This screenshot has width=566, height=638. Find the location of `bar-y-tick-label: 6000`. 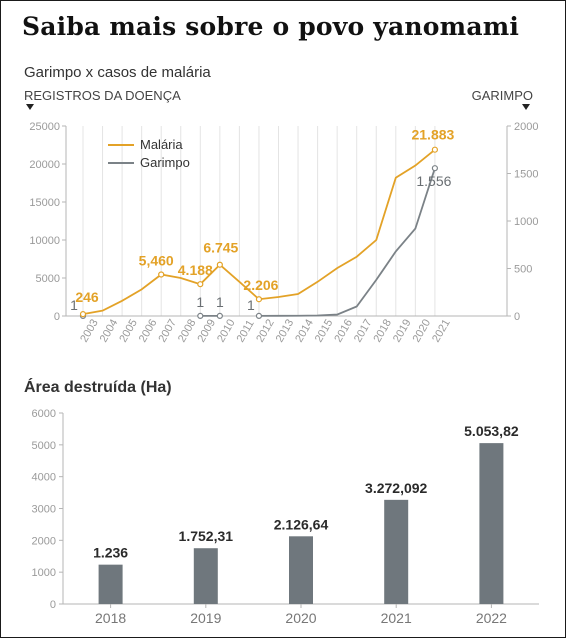

bar-y-tick-label: 6000 is located at coordinates (44, 414).